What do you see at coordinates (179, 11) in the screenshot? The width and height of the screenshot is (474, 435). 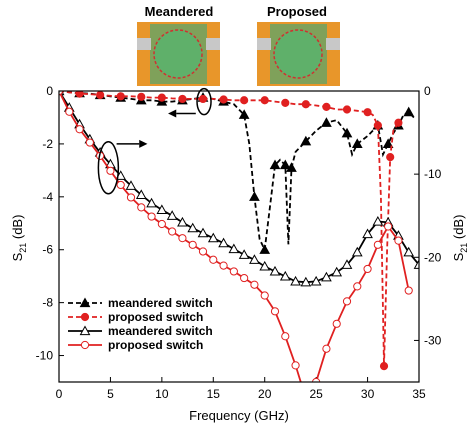 I see `inset-title-meandered: Meandered` at bounding box center [179, 11].